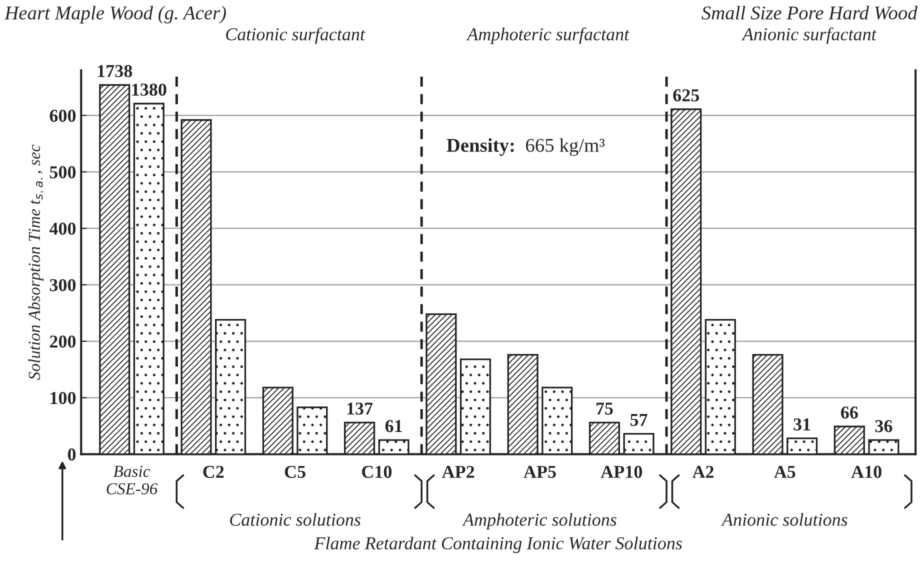  What do you see at coordinates (63, 342) in the screenshot?
I see `y-tick-label: 200` at bounding box center [63, 342].